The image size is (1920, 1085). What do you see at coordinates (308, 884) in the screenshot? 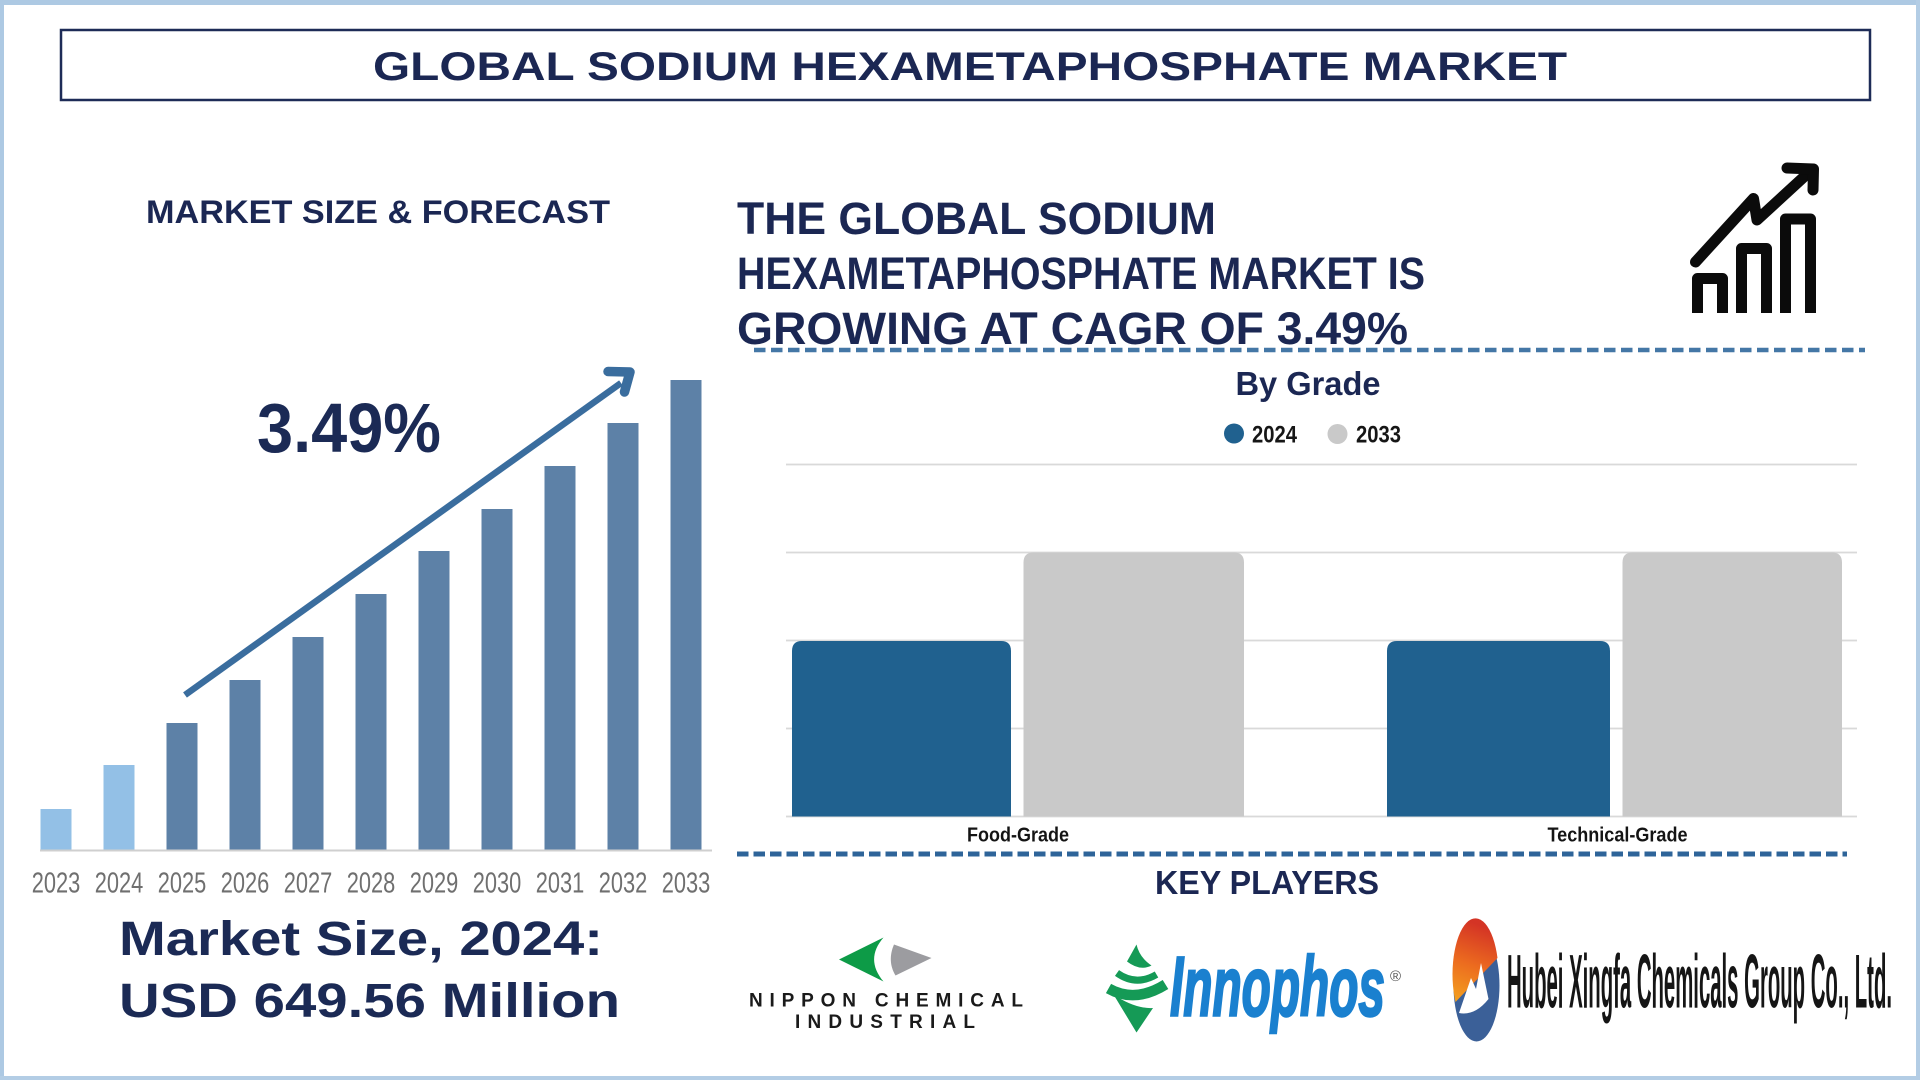
I see `svg-text: 2027` at bounding box center [308, 884].